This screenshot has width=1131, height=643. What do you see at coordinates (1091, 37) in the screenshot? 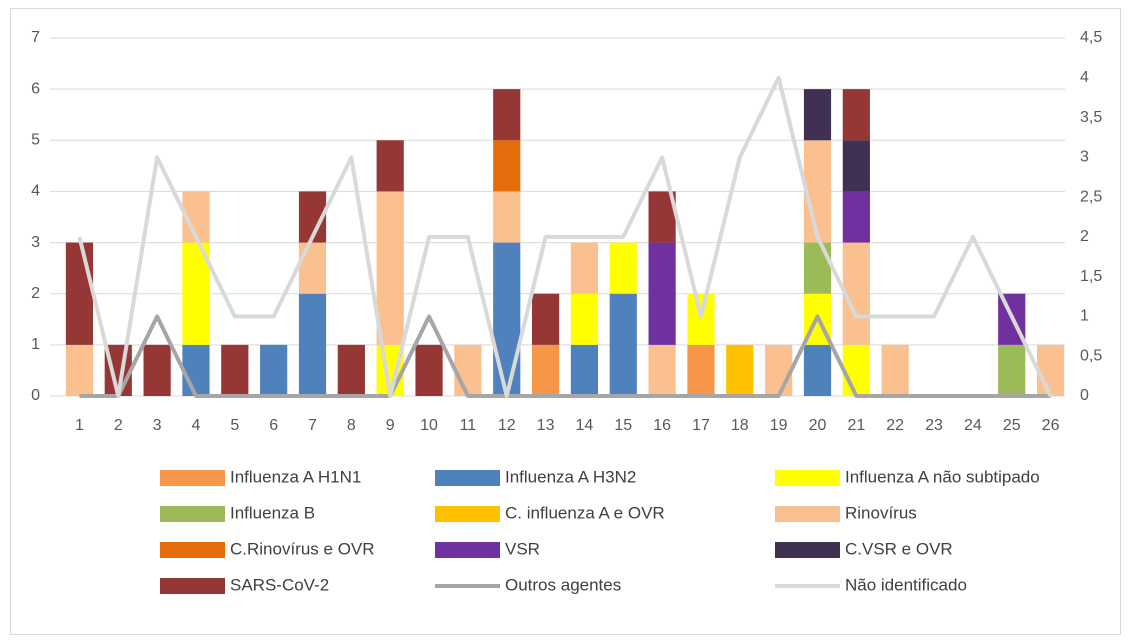
I see `y2-tick-label: 4,5` at bounding box center [1091, 37].